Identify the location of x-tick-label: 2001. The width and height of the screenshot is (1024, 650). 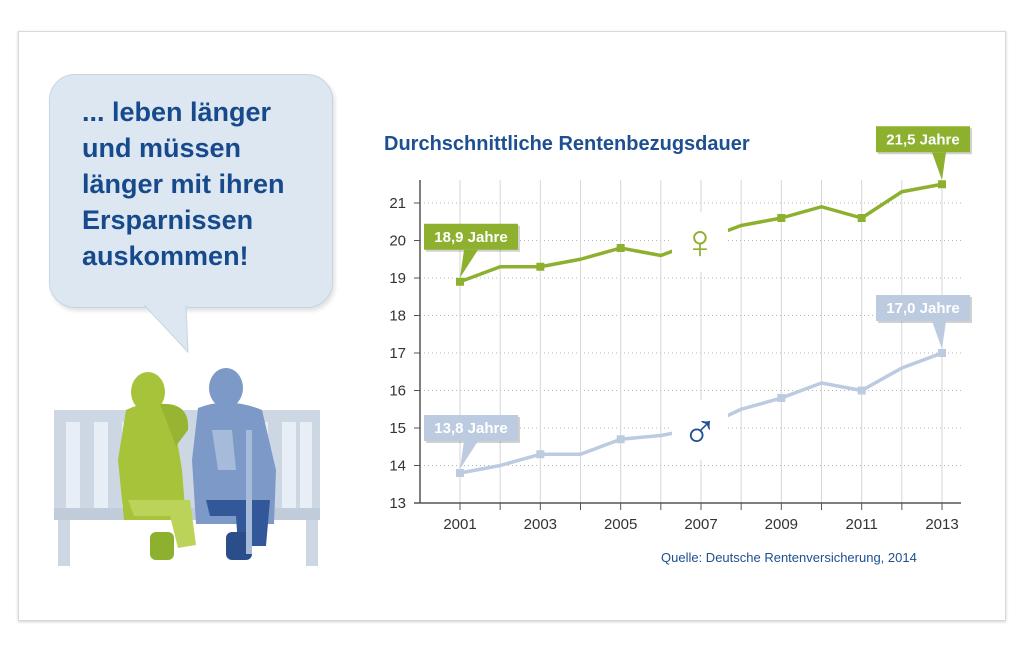
(459, 524).